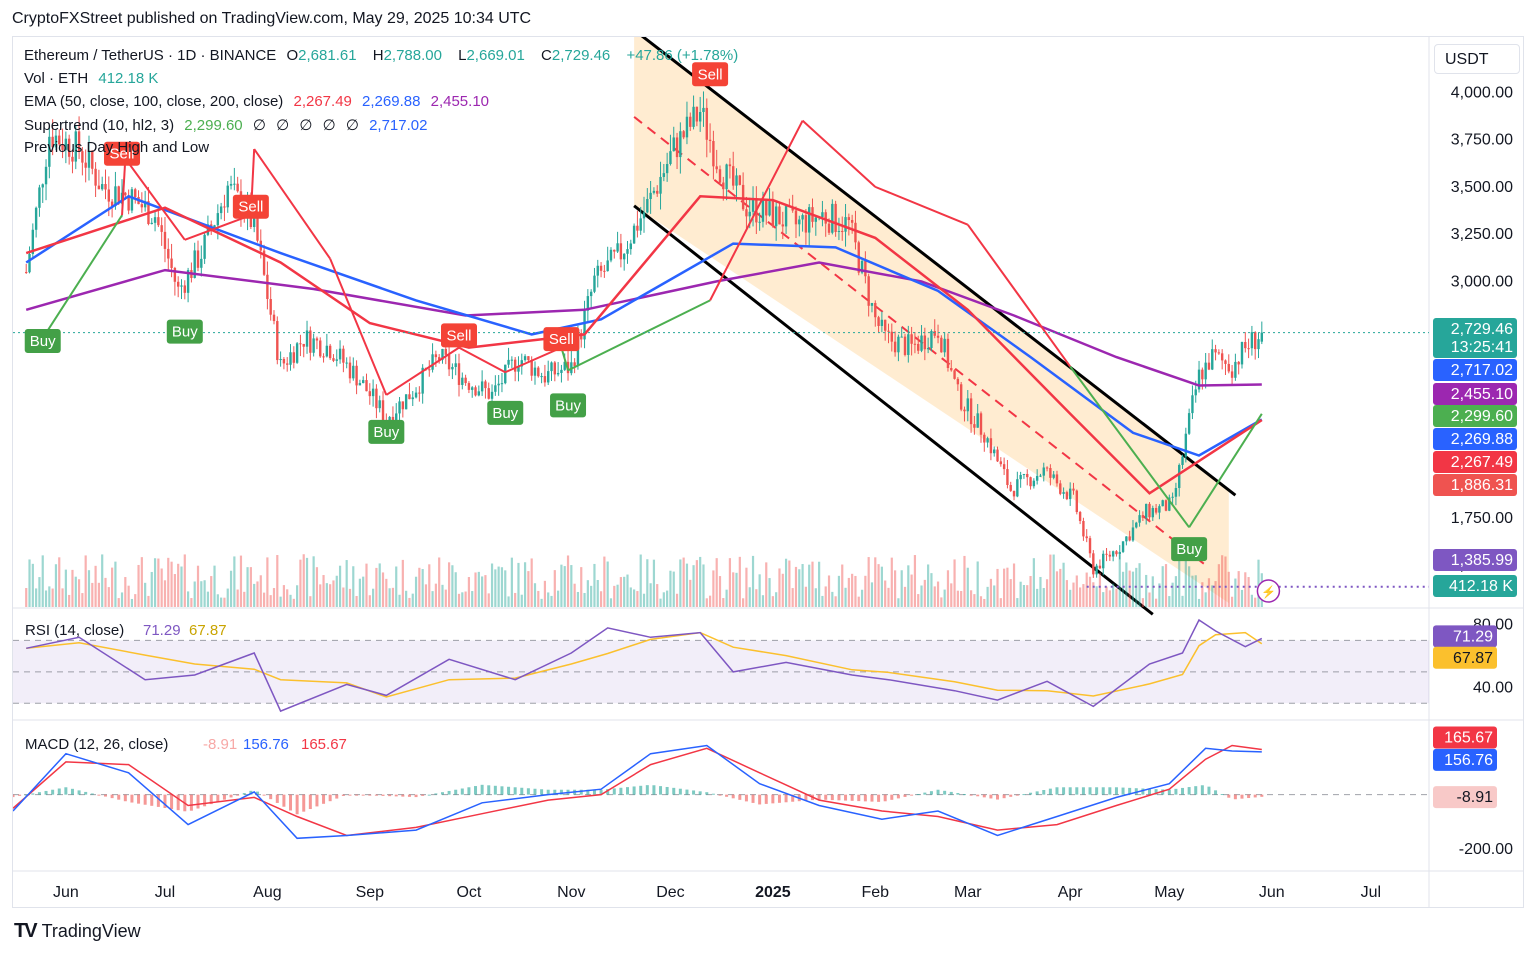  I want to click on pdhl-label: Previous Day High and Low, so click(117, 147).